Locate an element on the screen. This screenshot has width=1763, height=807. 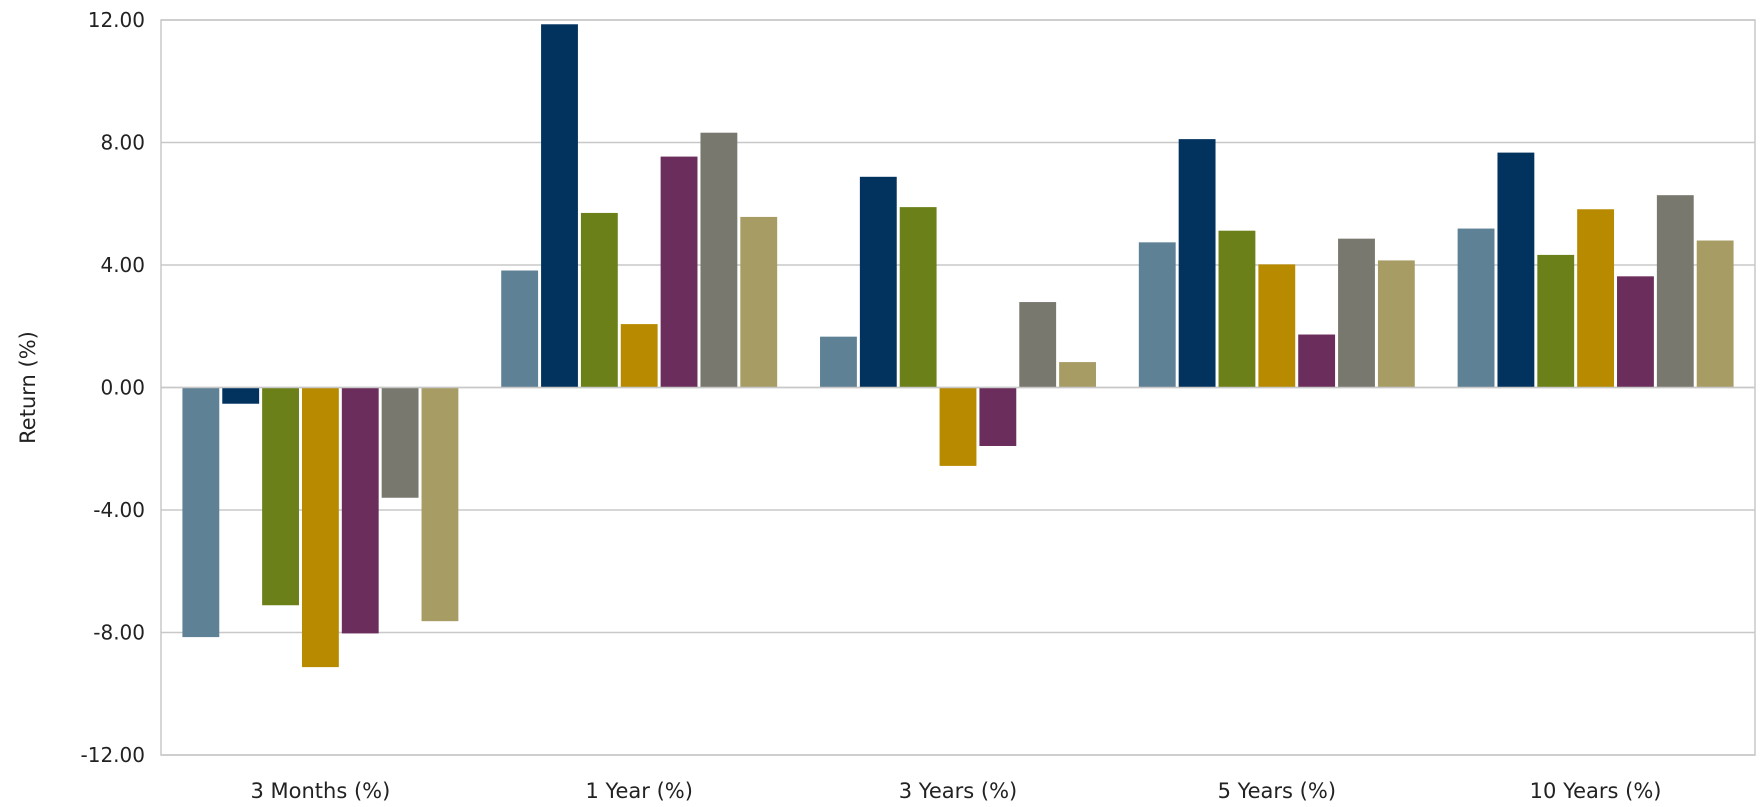
y-tick-label: 12.00 is located at coordinates (116, 20).